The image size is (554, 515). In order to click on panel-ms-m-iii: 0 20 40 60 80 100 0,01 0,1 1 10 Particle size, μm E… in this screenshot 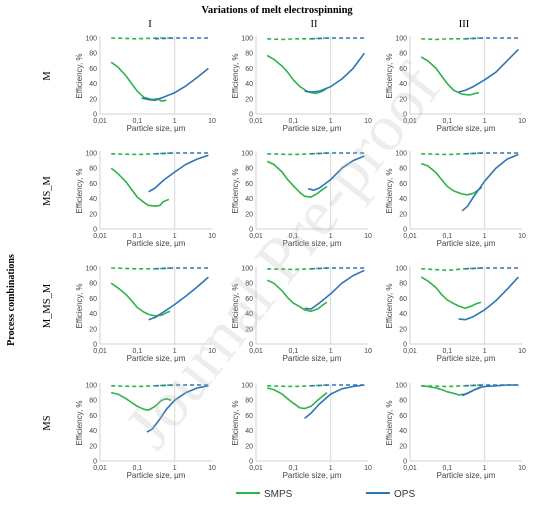, I will do `click(455, 200)`.